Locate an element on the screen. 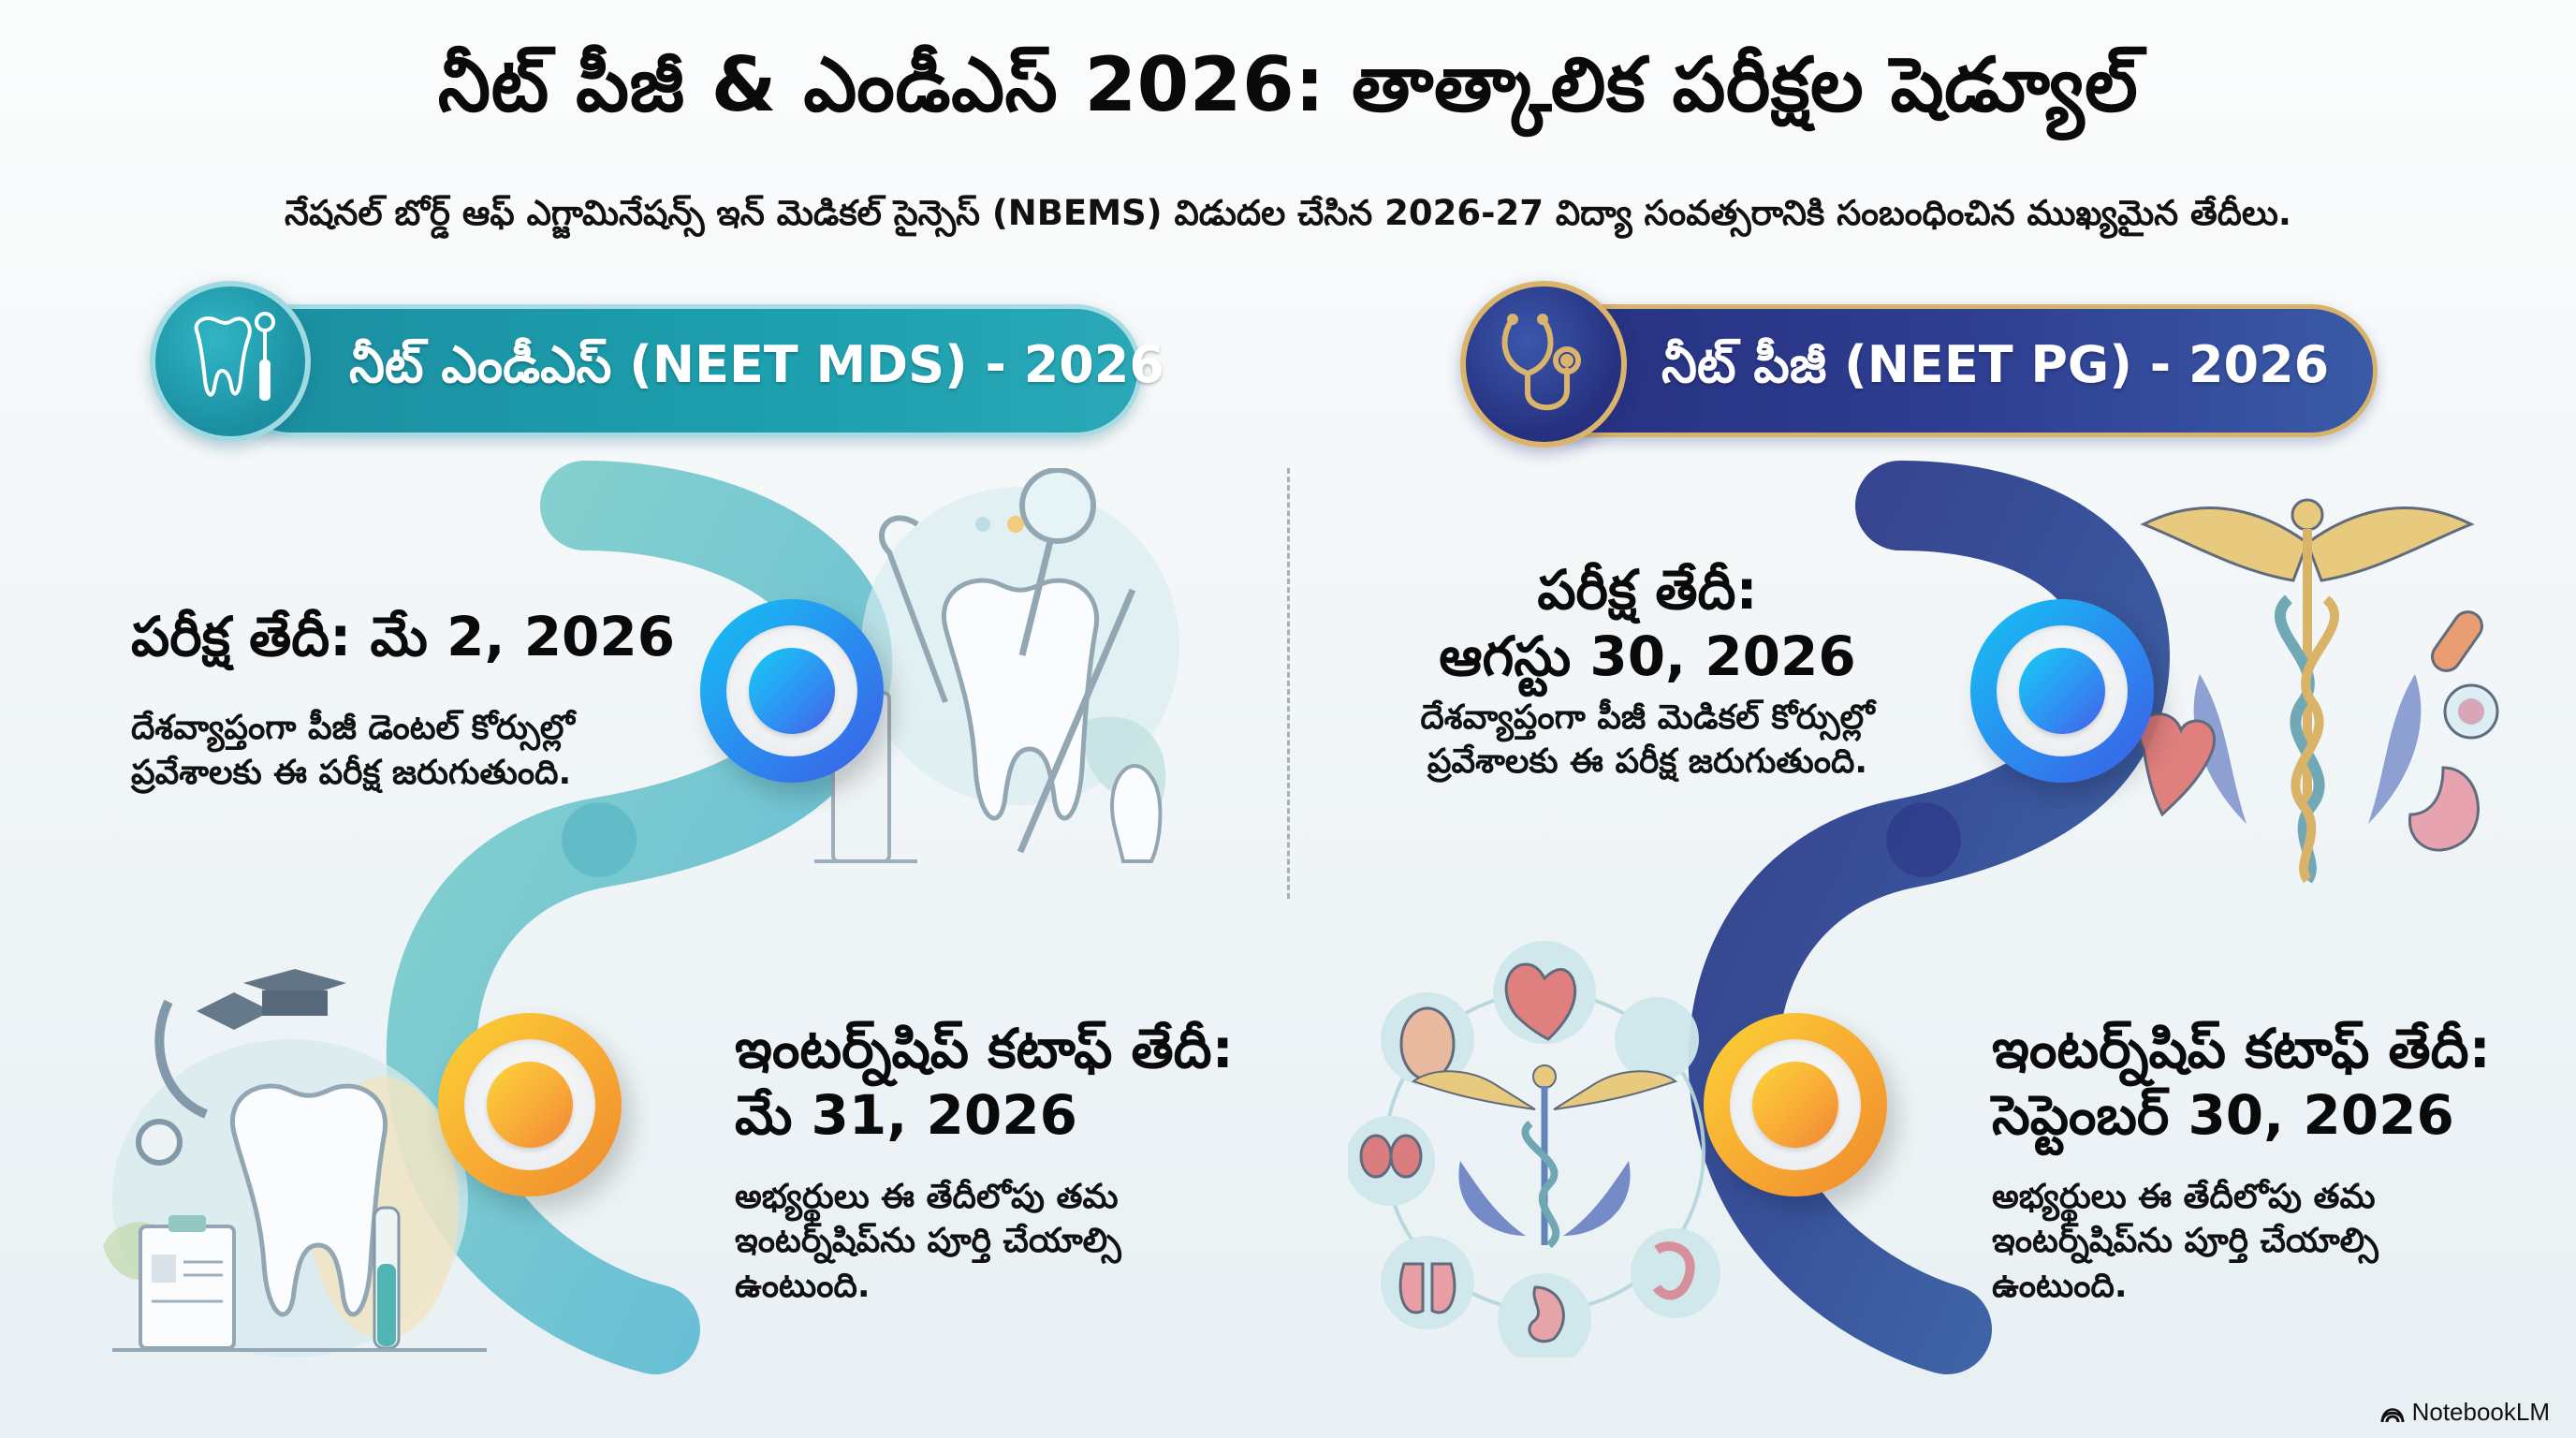 The image size is (2576, 1438). mds-internship-cutoff-heading: ఇంటర్న్‌షిప్ కటాఫ్ తేదీ: is located at coordinates (984, 1048).